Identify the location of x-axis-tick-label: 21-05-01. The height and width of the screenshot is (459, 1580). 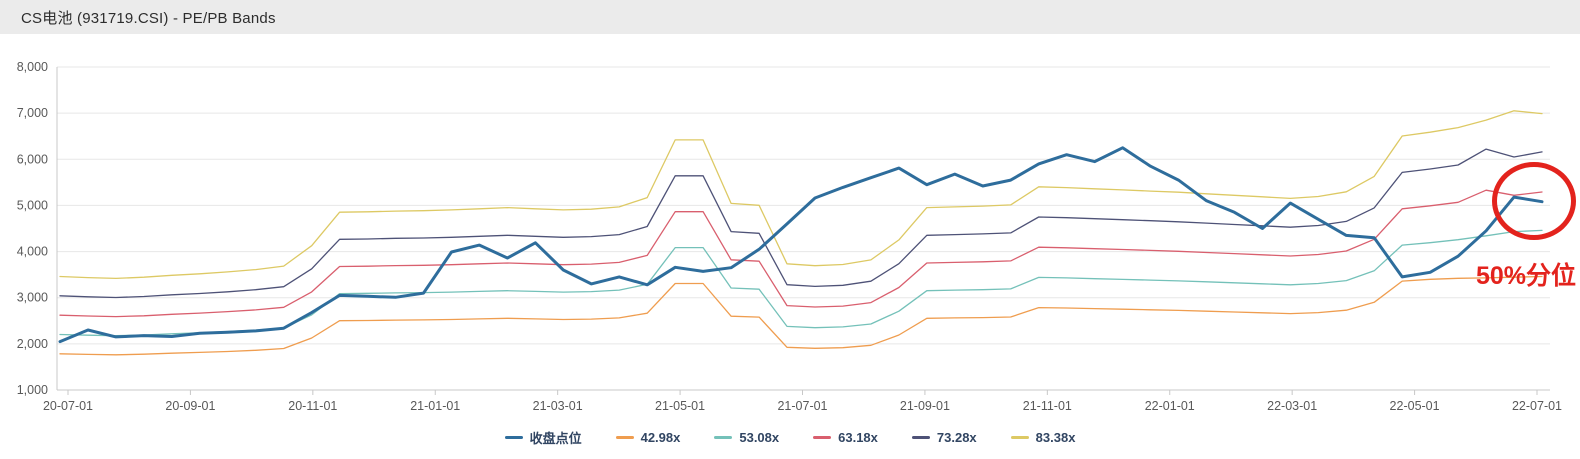
(680, 406).